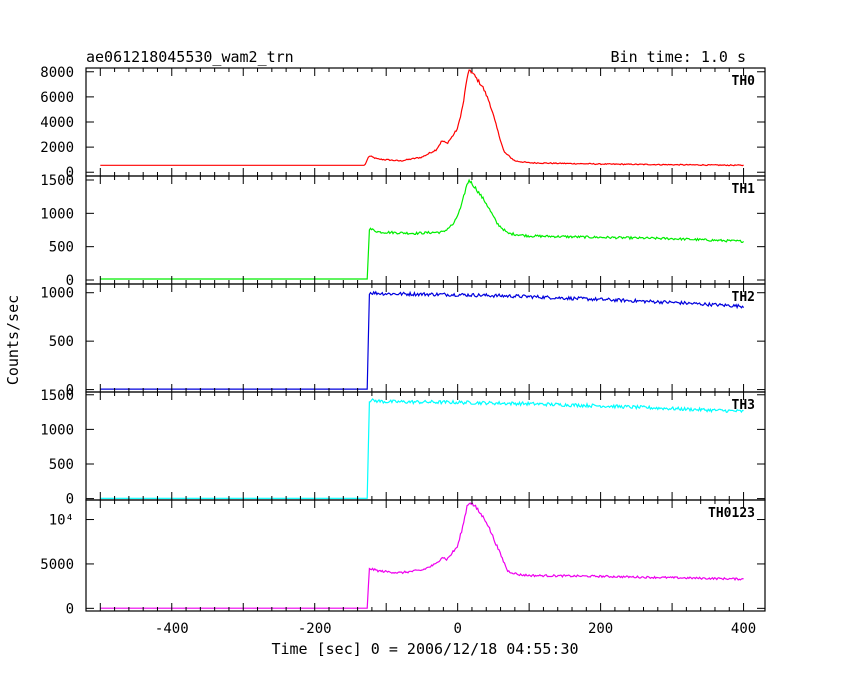 The width and height of the screenshot is (850, 680). I want to click on chart-subtitle: Bin time: 1.0 s, so click(678, 57).